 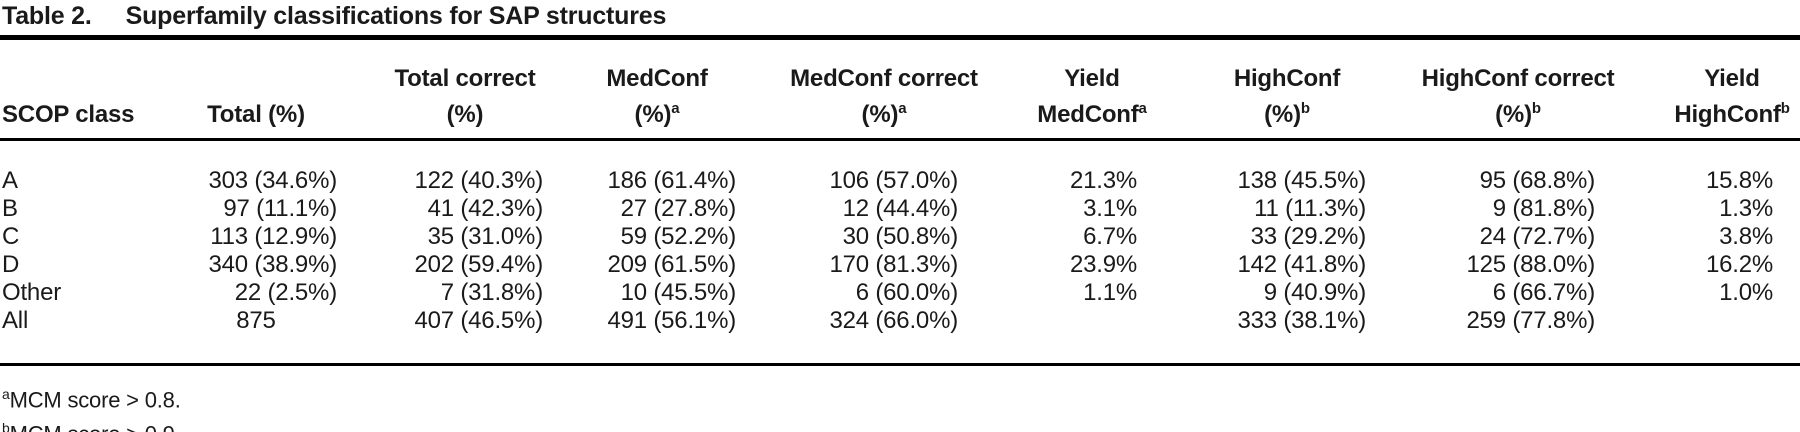 I want to click on table-cell: 113 (12.9%), so click(x=273, y=236).